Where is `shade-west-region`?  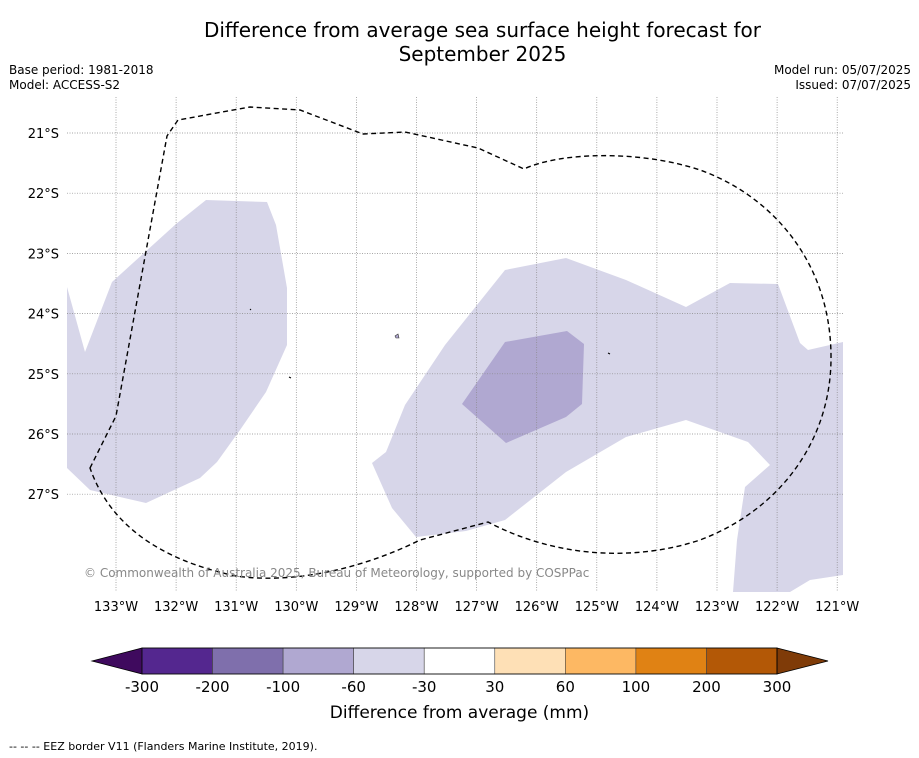 shade-west-region is located at coordinates (177, 351).